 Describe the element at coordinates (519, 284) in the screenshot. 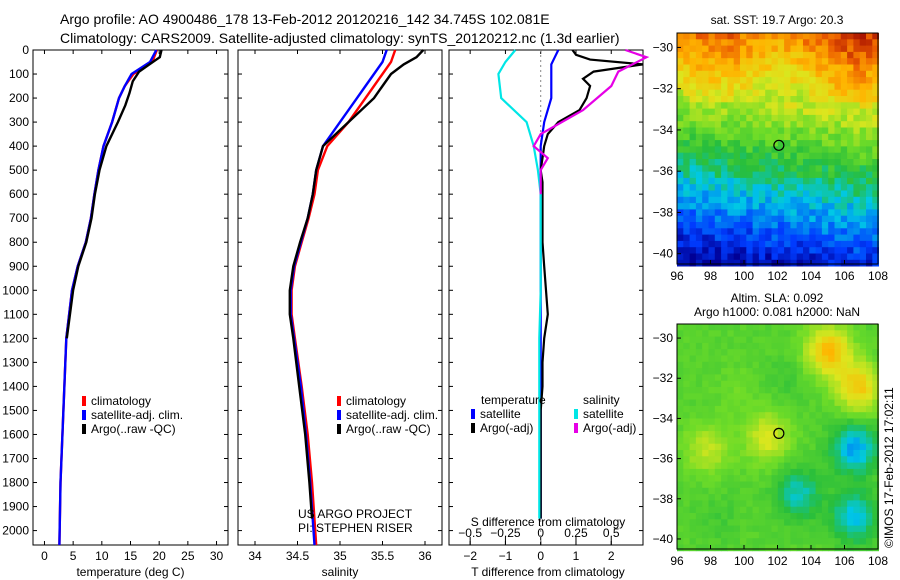

I see `diff-series-salinity-satellite` at that location.